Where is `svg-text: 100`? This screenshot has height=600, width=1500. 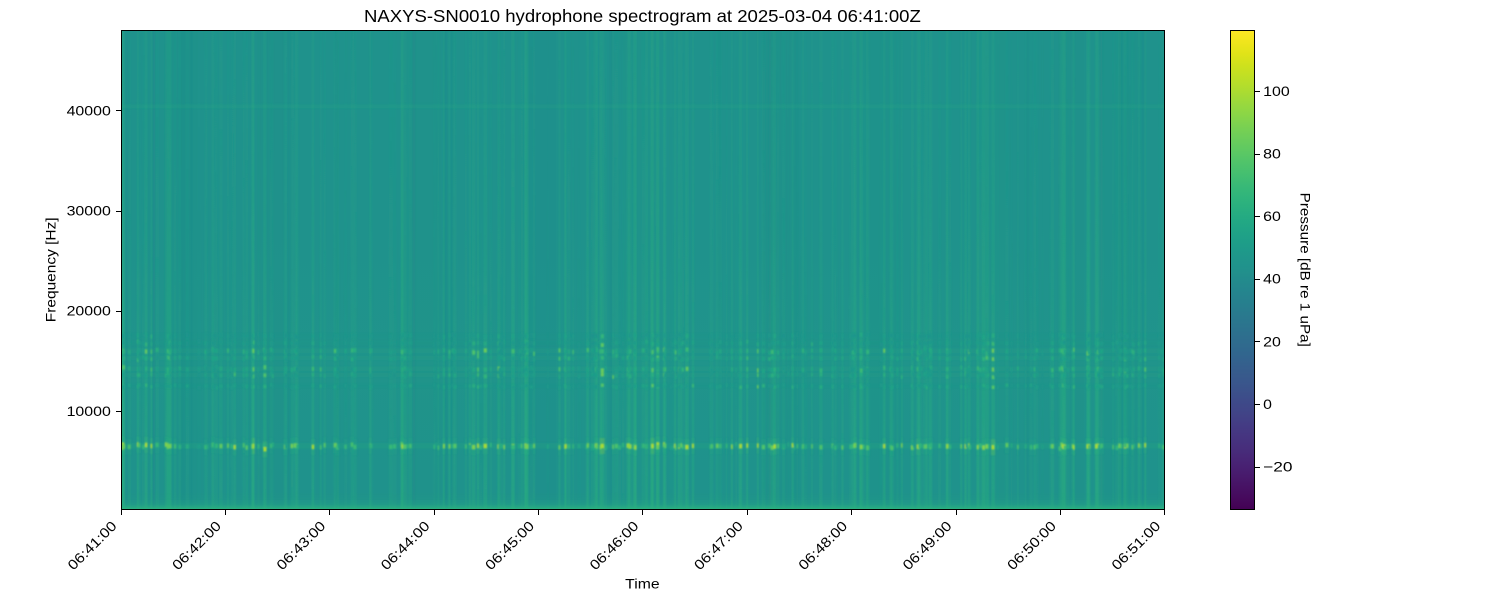
svg-text: 100 is located at coordinates (1276, 91).